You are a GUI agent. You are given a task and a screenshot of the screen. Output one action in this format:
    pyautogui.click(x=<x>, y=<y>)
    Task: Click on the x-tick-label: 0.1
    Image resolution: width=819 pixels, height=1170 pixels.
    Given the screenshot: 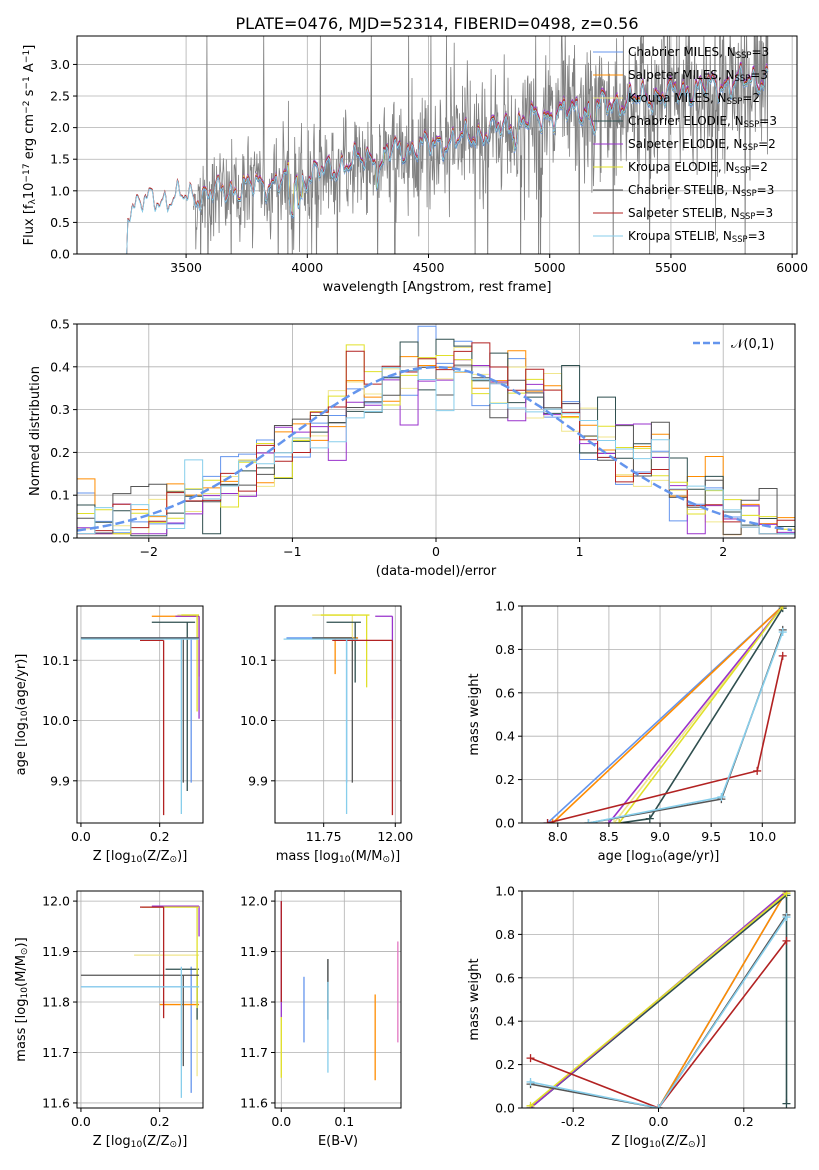 What is the action you would take?
    pyautogui.click(x=344, y=1121)
    